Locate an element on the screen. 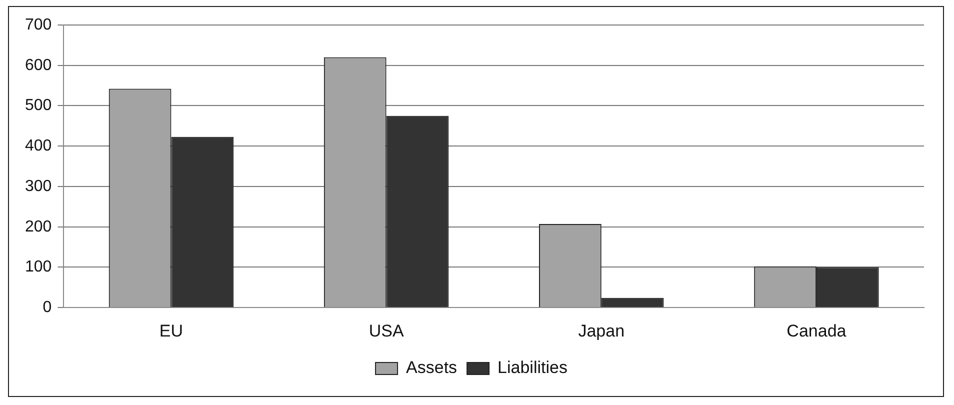 This screenshot has height=405, width=954. legend-label: Liabilities is located at coordinates (533, 368).